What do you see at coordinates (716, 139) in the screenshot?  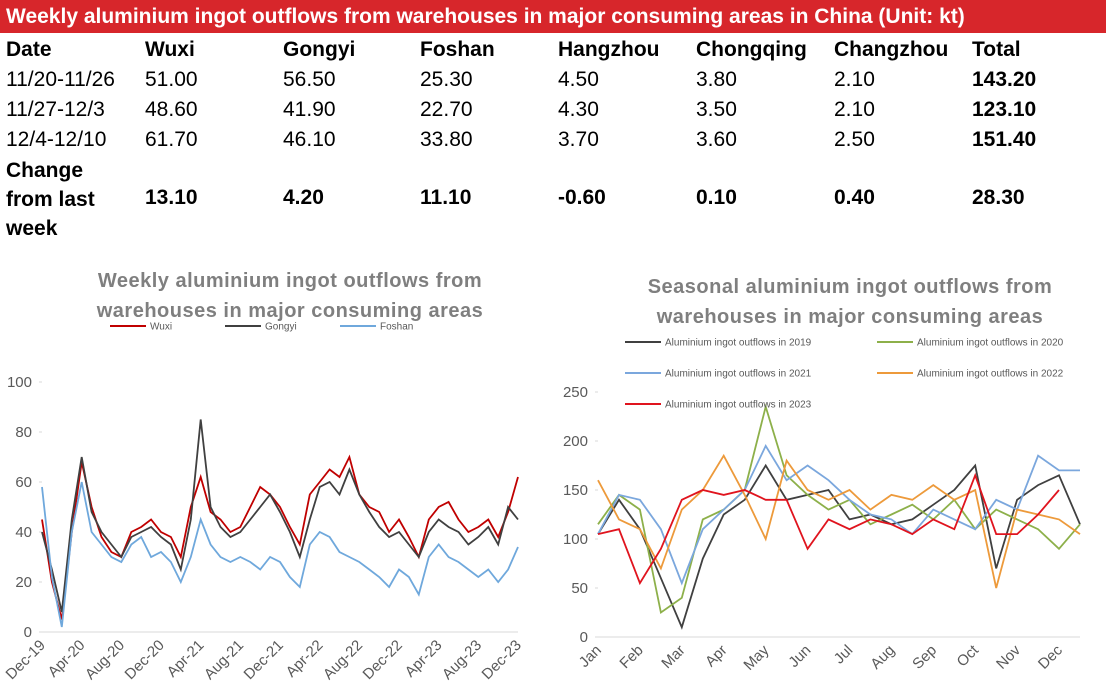 I see `table-cell: 3.60` at bounding box center [716, 139].